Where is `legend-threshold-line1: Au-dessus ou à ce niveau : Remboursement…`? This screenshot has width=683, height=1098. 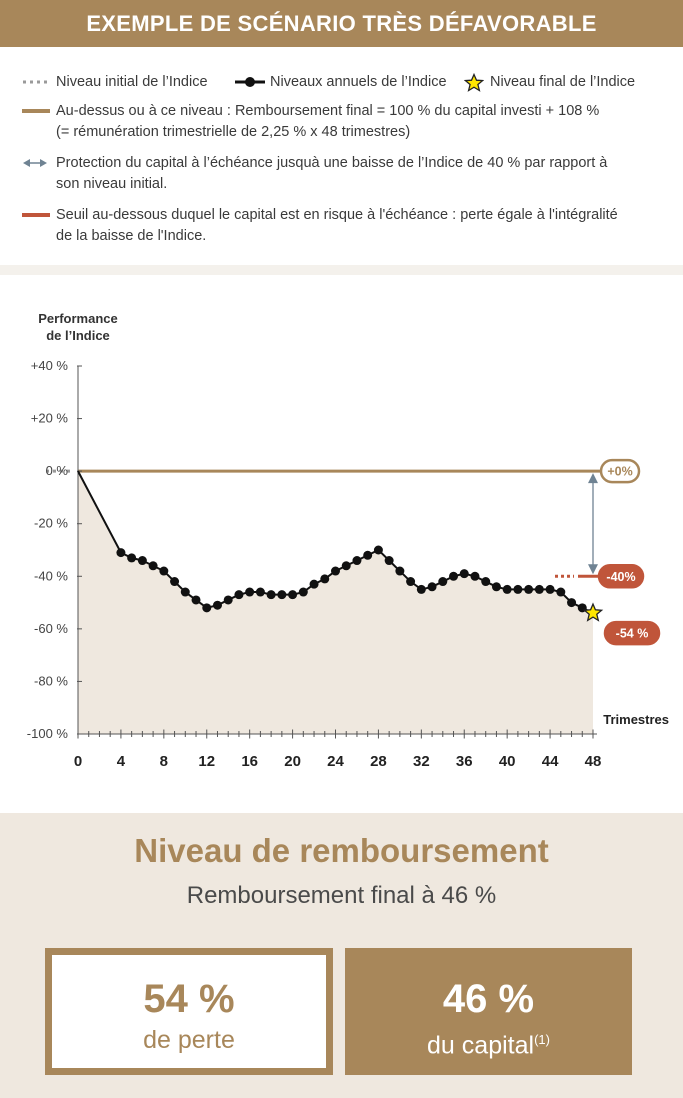 legend-threshold-line1: Au-dessus ou à ce niveau : Remboursement… is located at coordinates (328, 111).